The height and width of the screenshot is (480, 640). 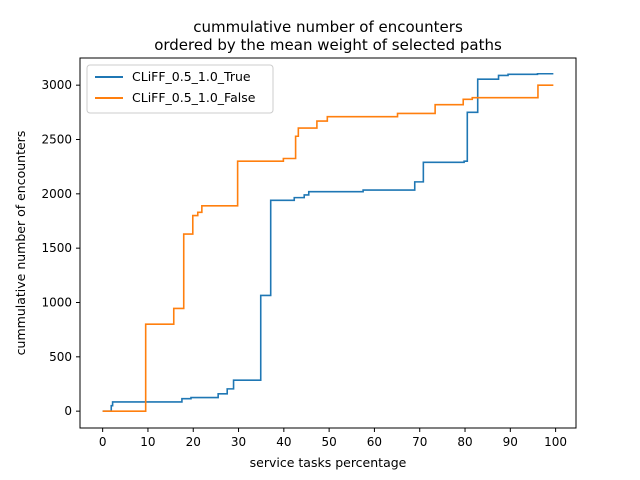 What do you see at coordinates (56, 194) in the screenshot?
I see `y-tick-label-4: 2000` at bounding box center [56, 194].